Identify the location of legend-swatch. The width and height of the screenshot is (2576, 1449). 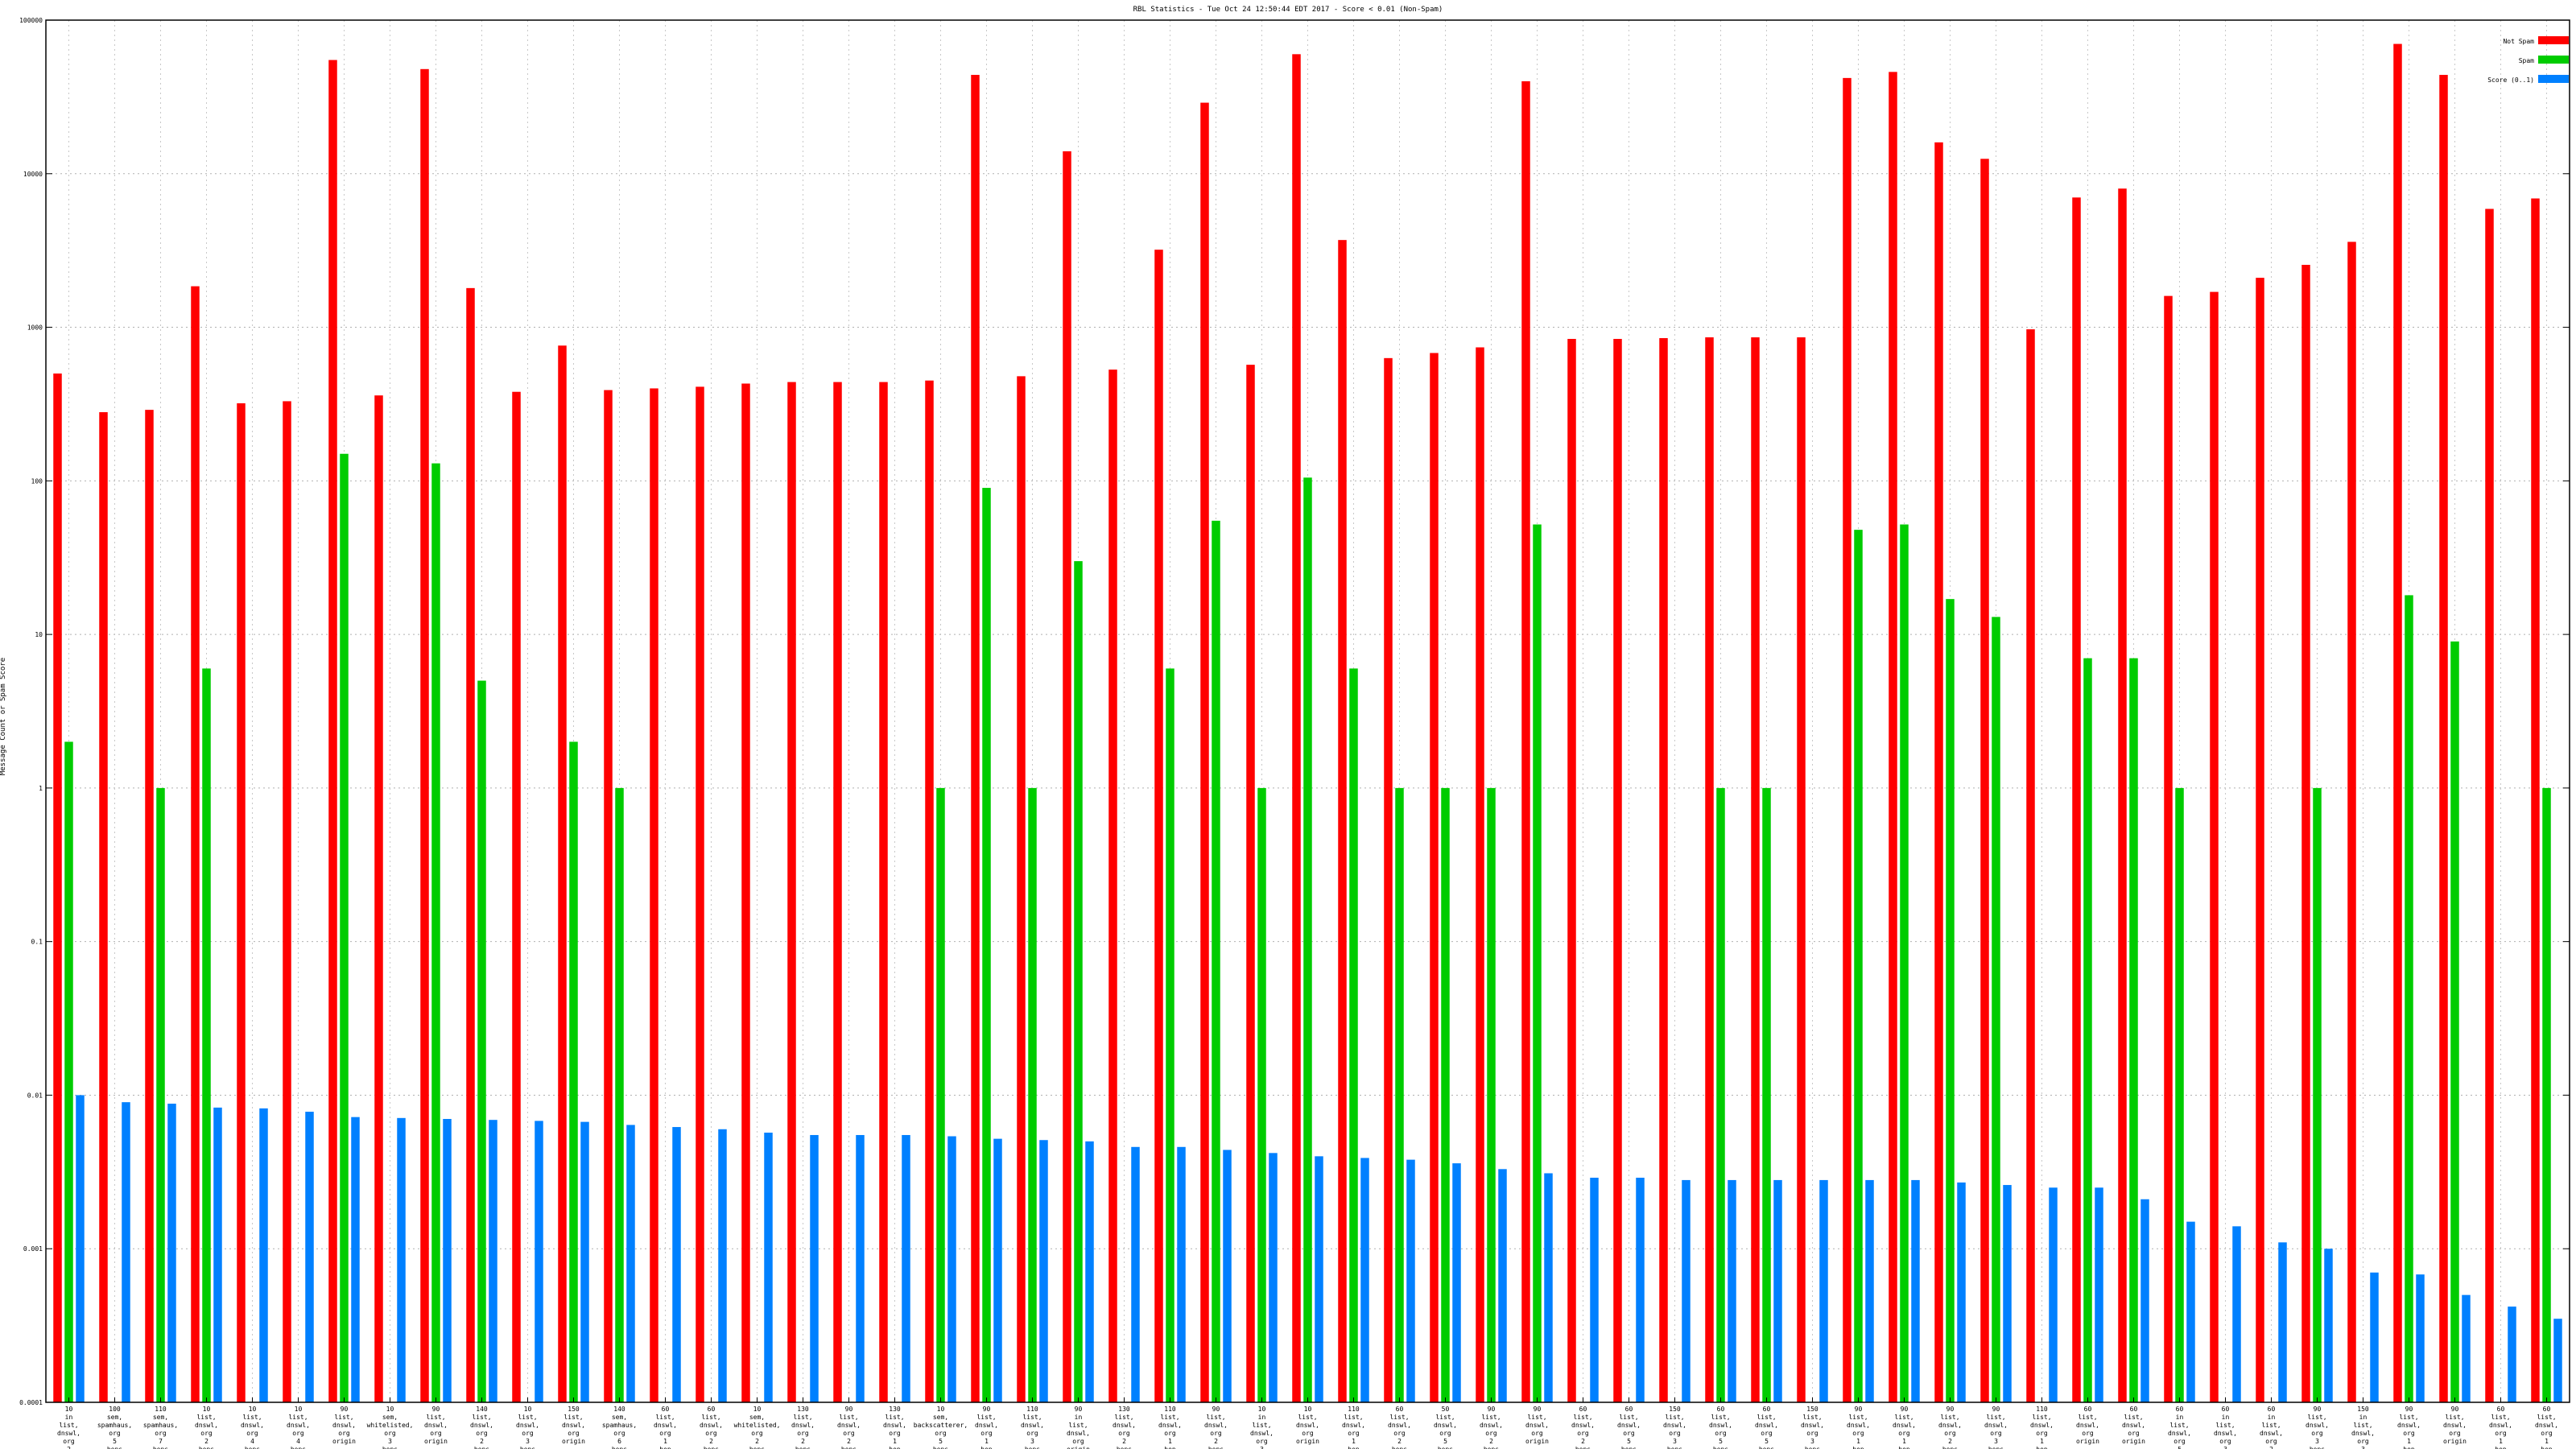
(2553, 79).